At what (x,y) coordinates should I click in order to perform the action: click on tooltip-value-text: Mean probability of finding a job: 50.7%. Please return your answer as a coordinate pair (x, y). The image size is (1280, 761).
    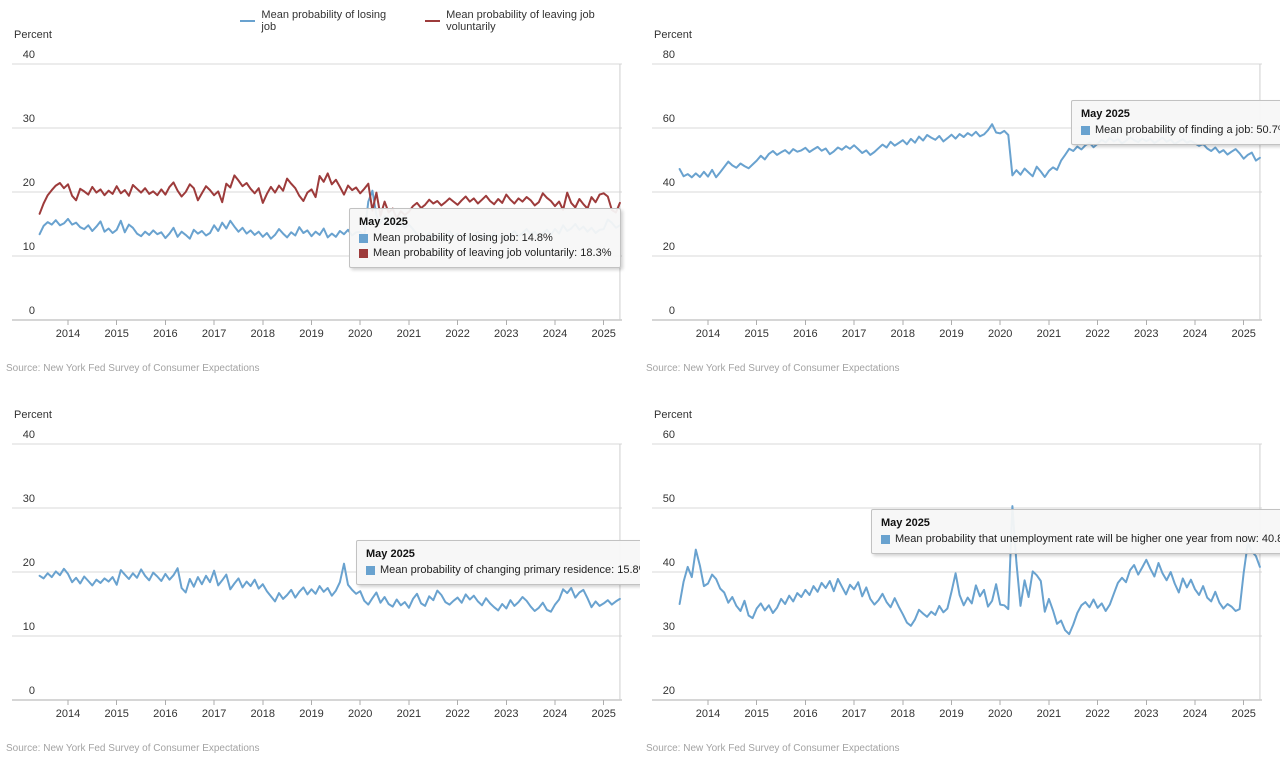
    Looking at the image, I should click on (1187, 130).